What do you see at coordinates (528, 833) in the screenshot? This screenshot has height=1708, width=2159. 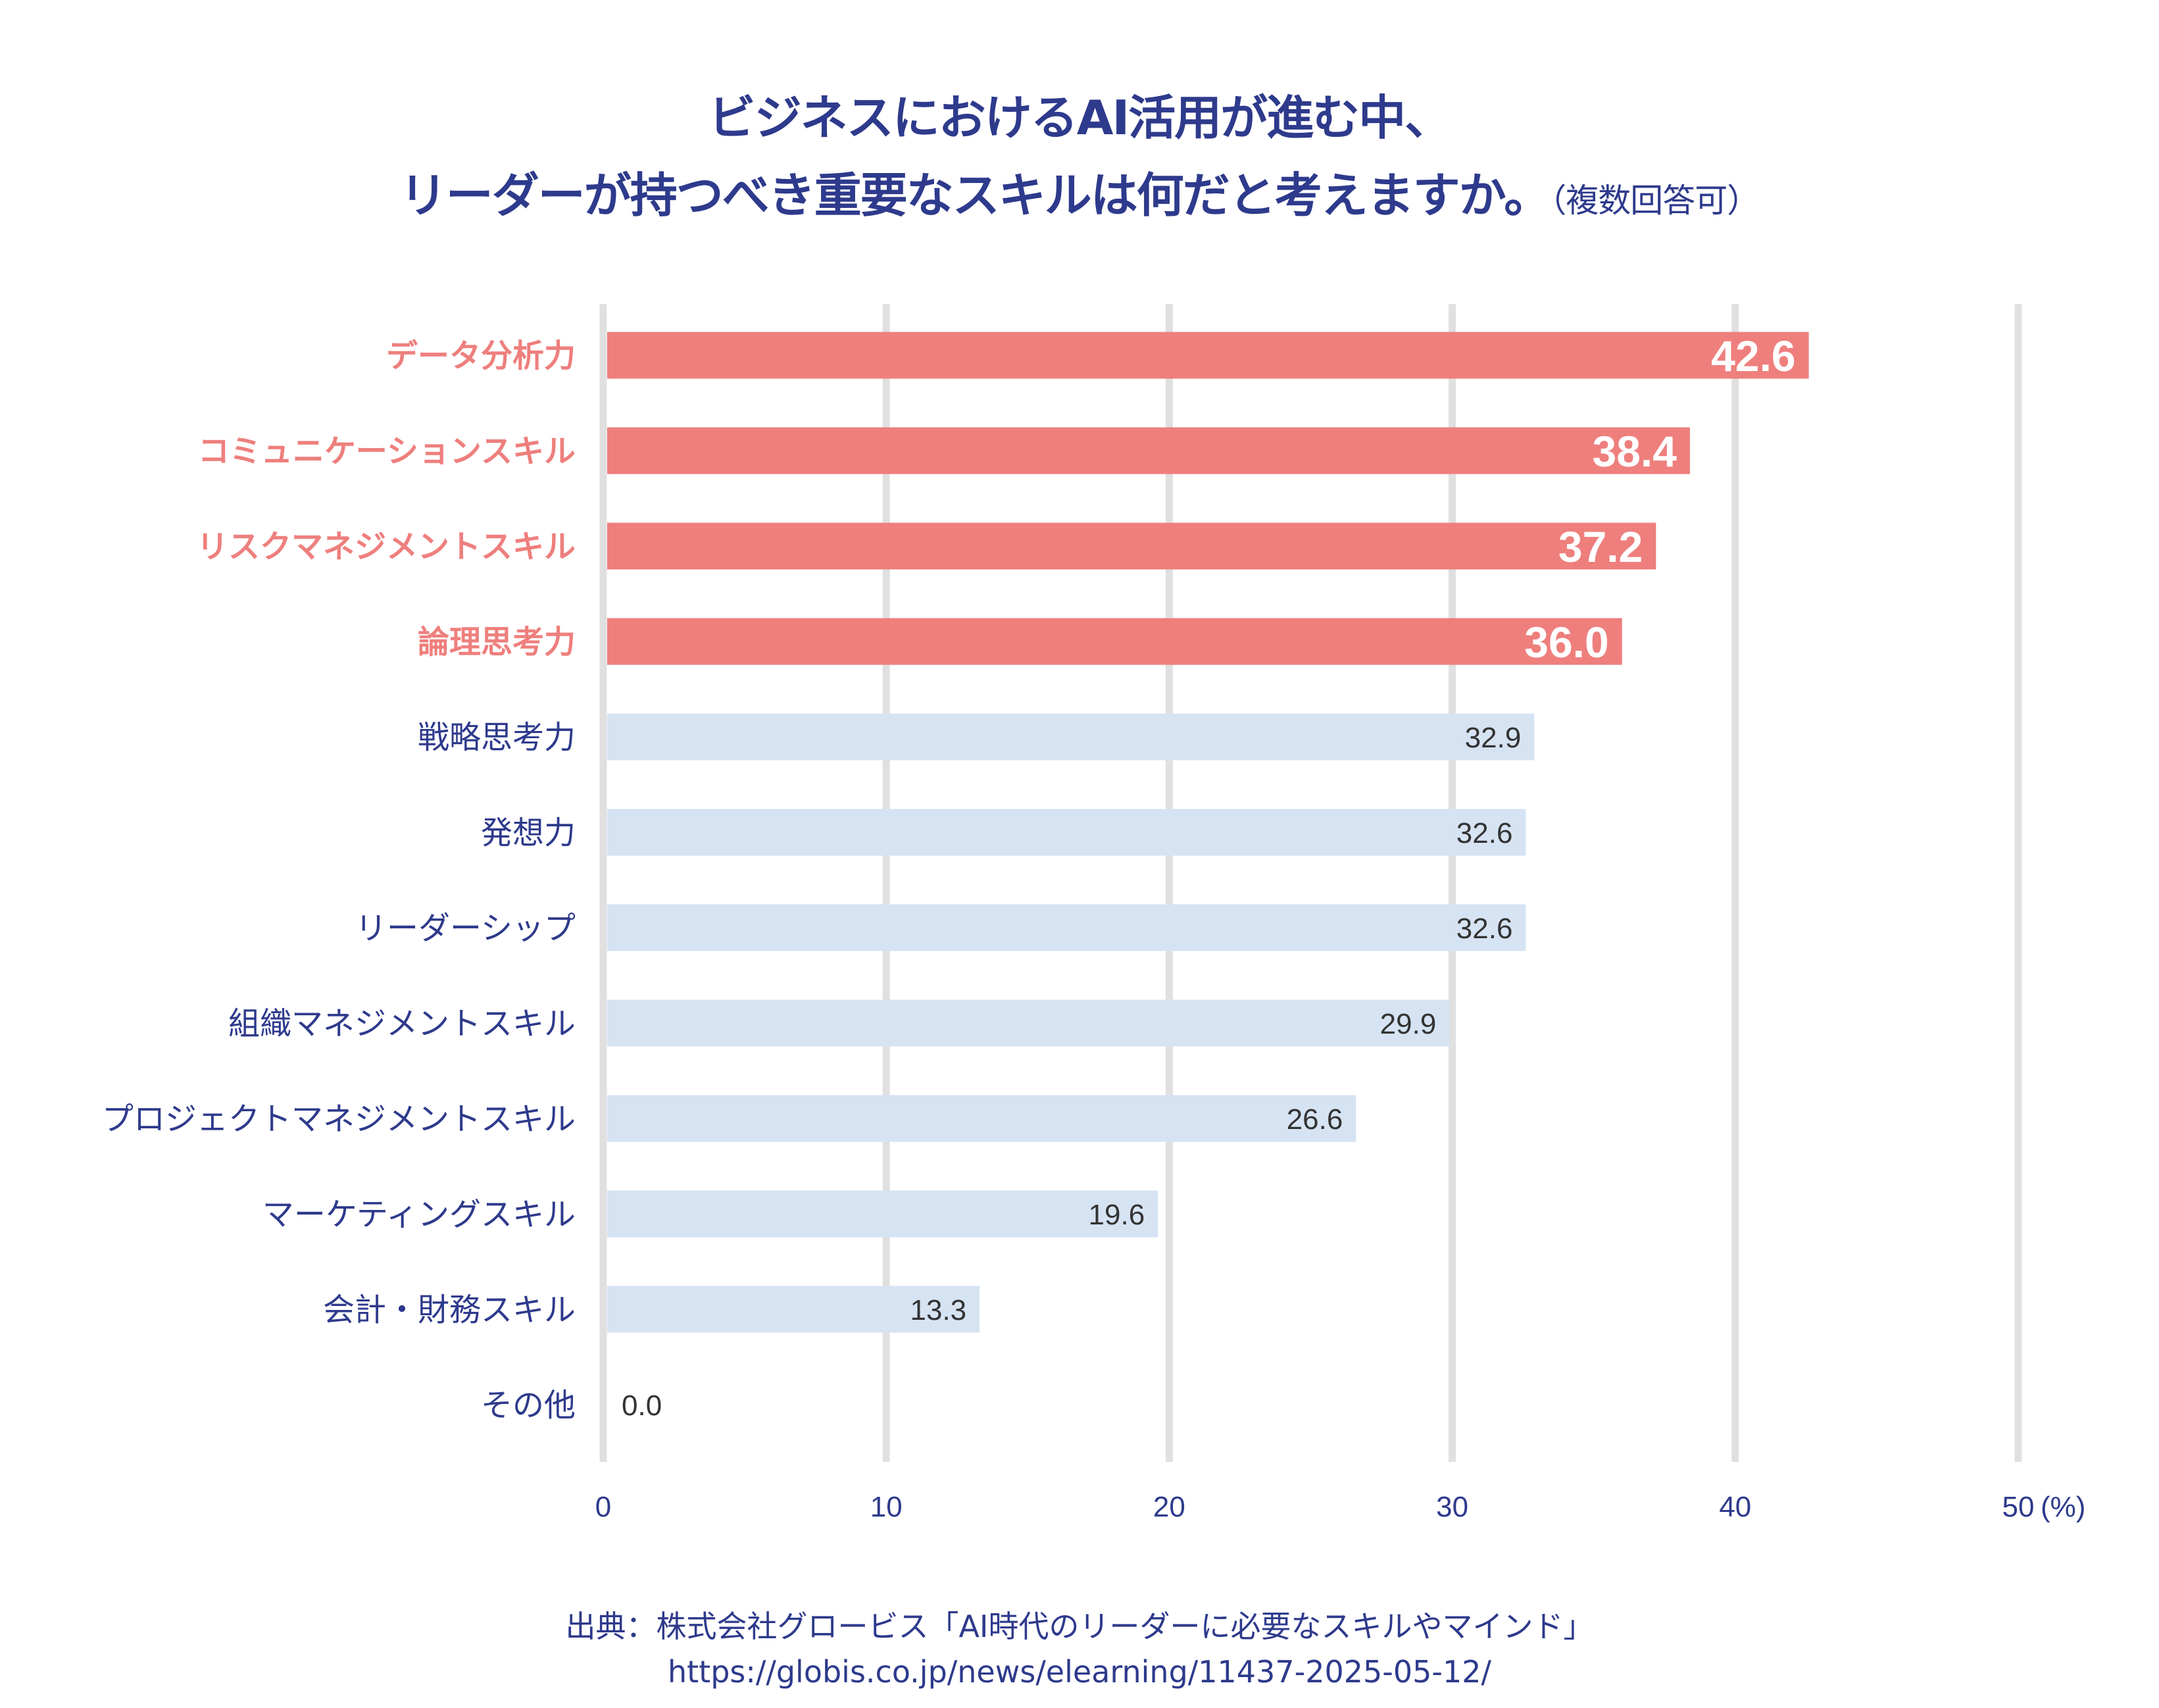 I see `category-label: 発想力` at bounding box center [528, 833].